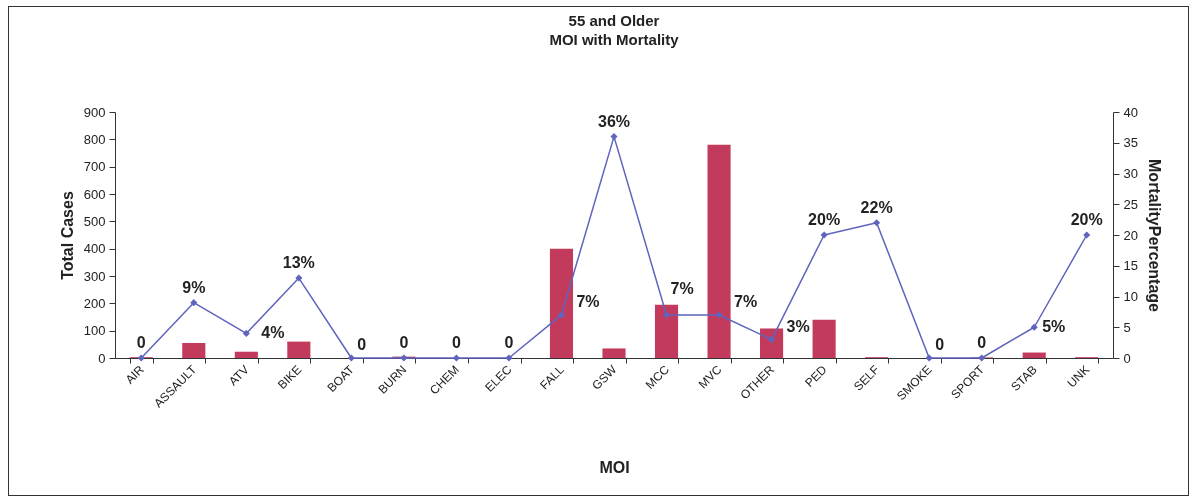 This screenshot has height=504, width=1197. Describe the element at coordinates (1130, 235) in the screenshot. I see `y2-tick-label: 20` at that location.